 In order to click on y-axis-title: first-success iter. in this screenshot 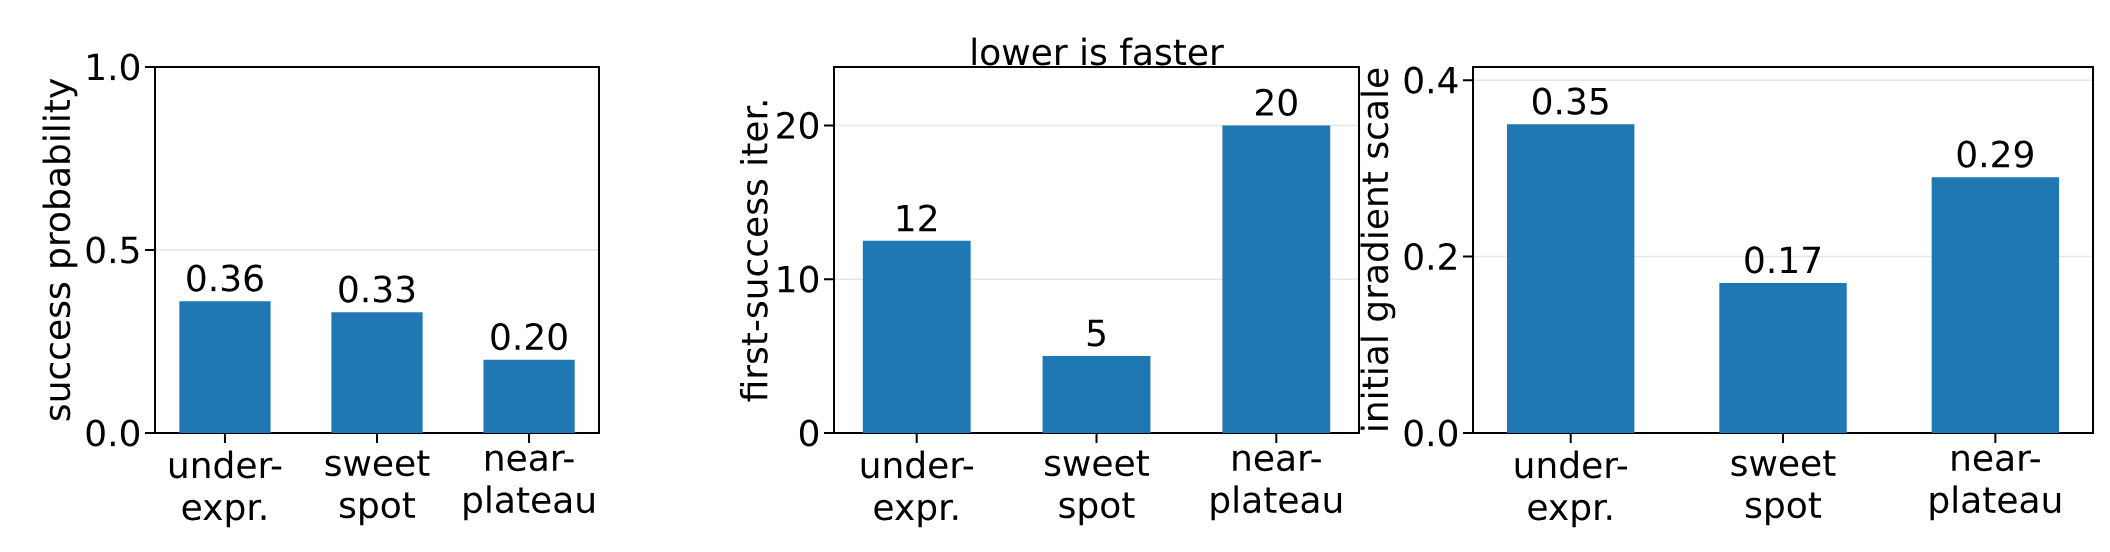, I will do `click(753, 251)`.